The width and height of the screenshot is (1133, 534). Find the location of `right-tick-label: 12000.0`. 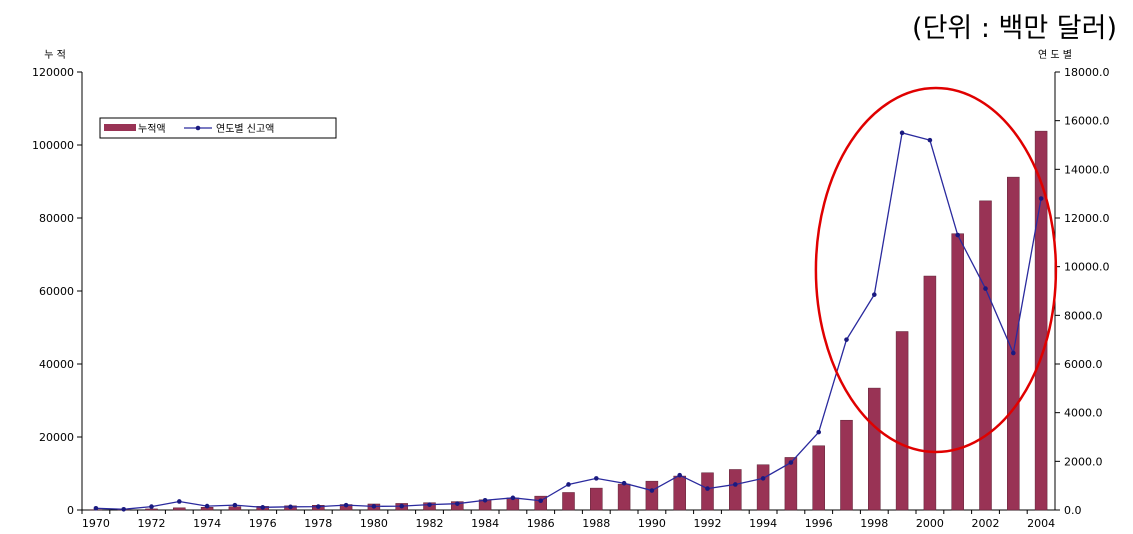

right-tick-label: 12000.0 is located at coordinates (1087, 218).